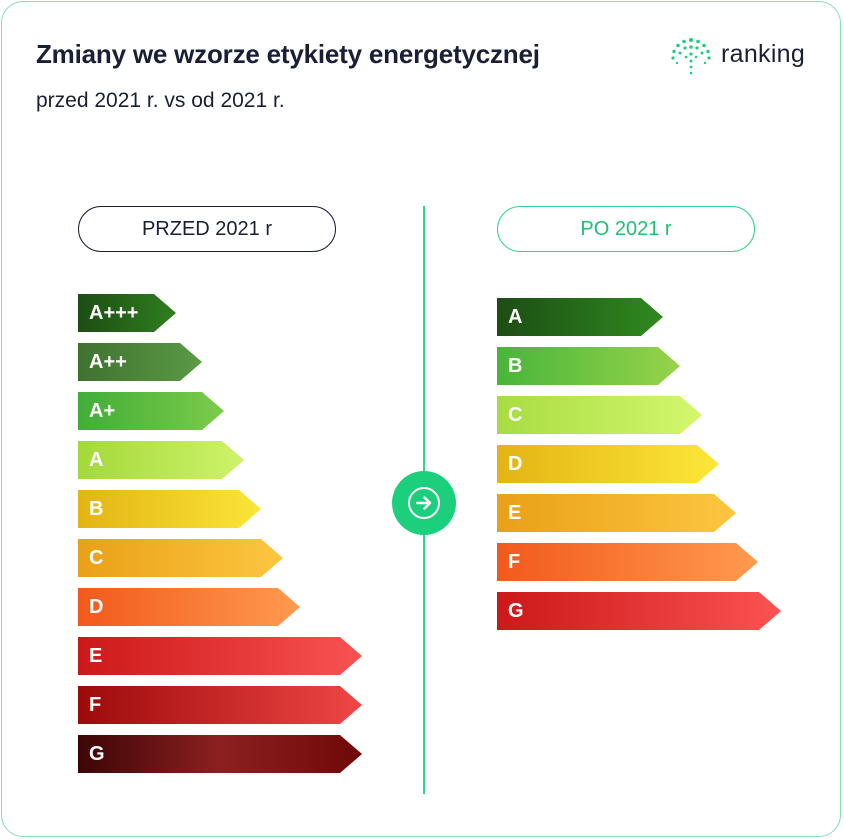 The width and height of the screenshot is (844, 840). I want to click on transition-arrow, so click(424, 503).